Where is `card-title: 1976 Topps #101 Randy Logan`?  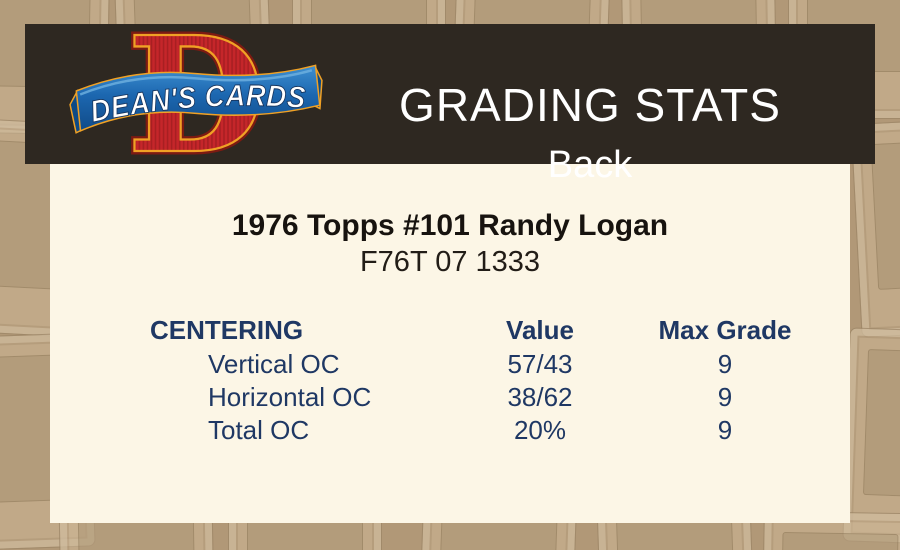
card-title: 1976 Topps #101 Randy Logan is located at coordinates (450, 225).